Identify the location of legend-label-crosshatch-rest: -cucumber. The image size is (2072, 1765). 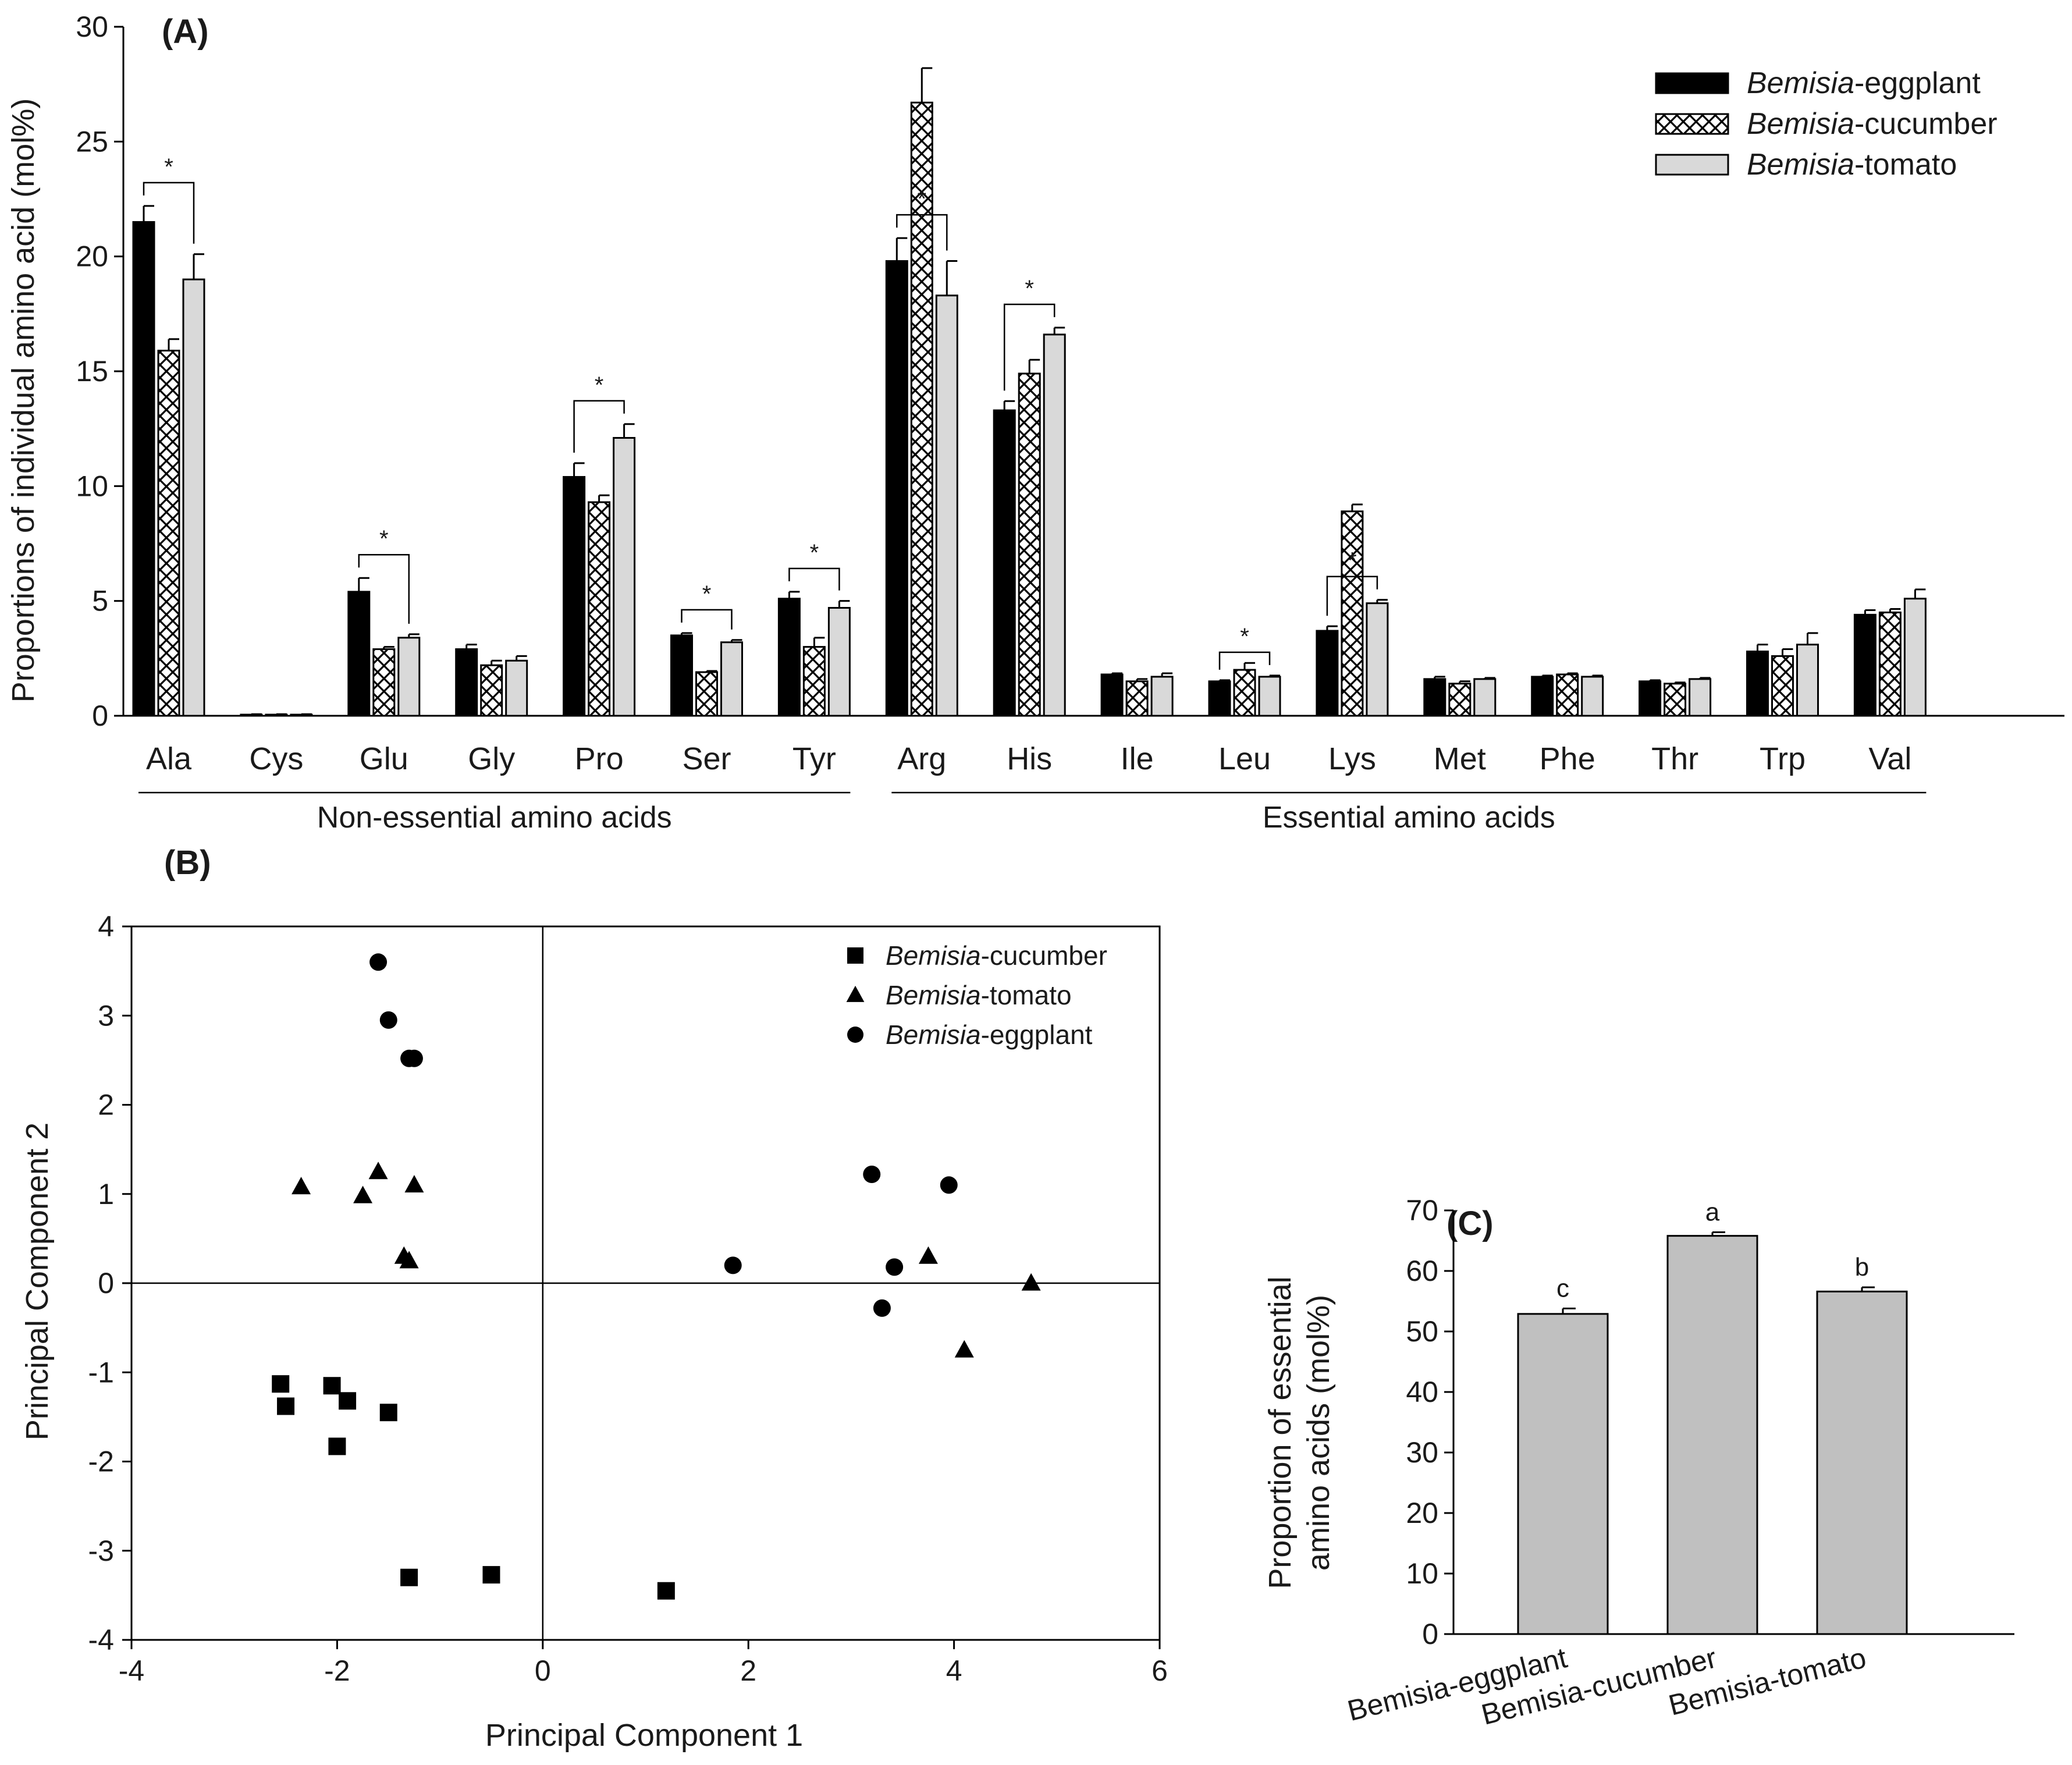
(1926, 124).